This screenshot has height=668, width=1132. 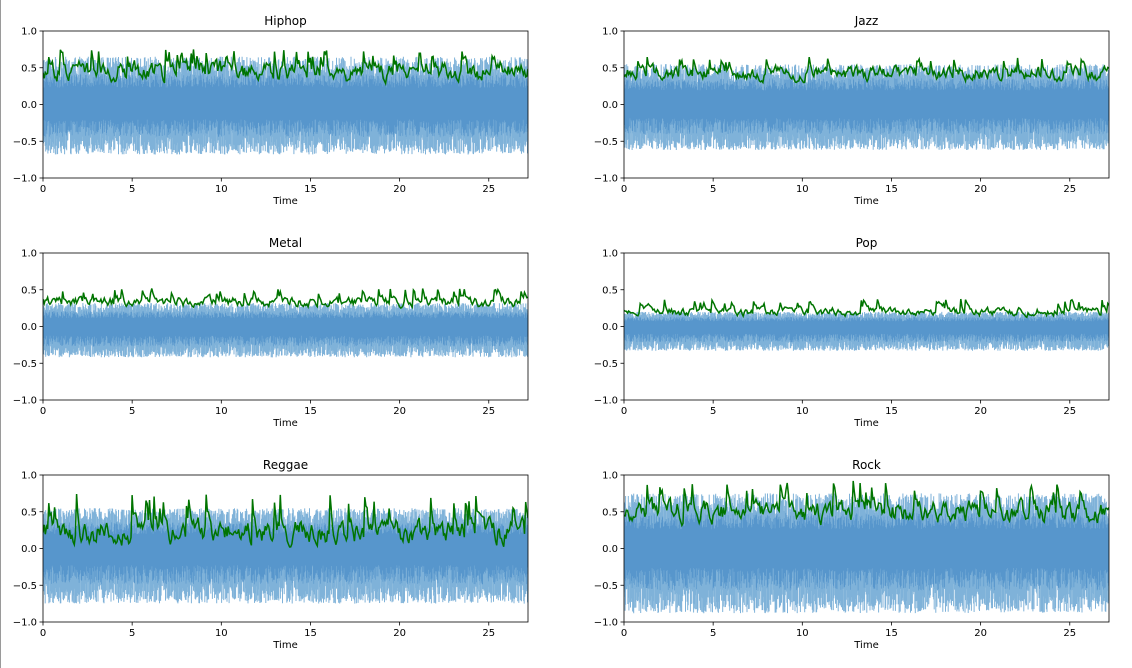 I want to click on subplot-title: Jazz, so click(x=866, y=21).